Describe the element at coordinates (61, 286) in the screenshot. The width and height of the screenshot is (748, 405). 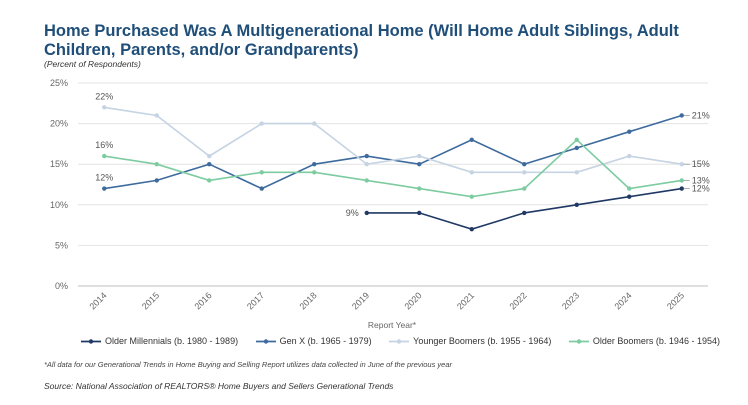
I see `y-tick-label: 0%` at that location.